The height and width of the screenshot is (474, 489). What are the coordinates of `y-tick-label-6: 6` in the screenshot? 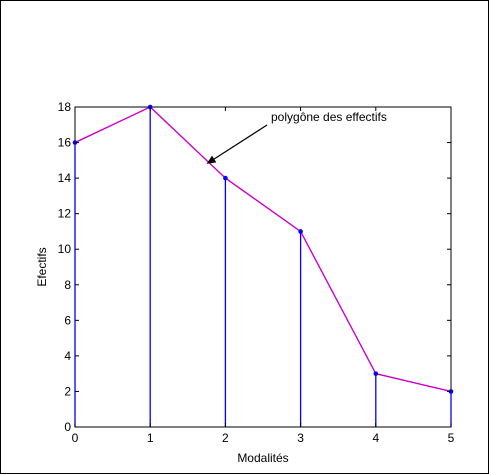 It's located at (67, 320).